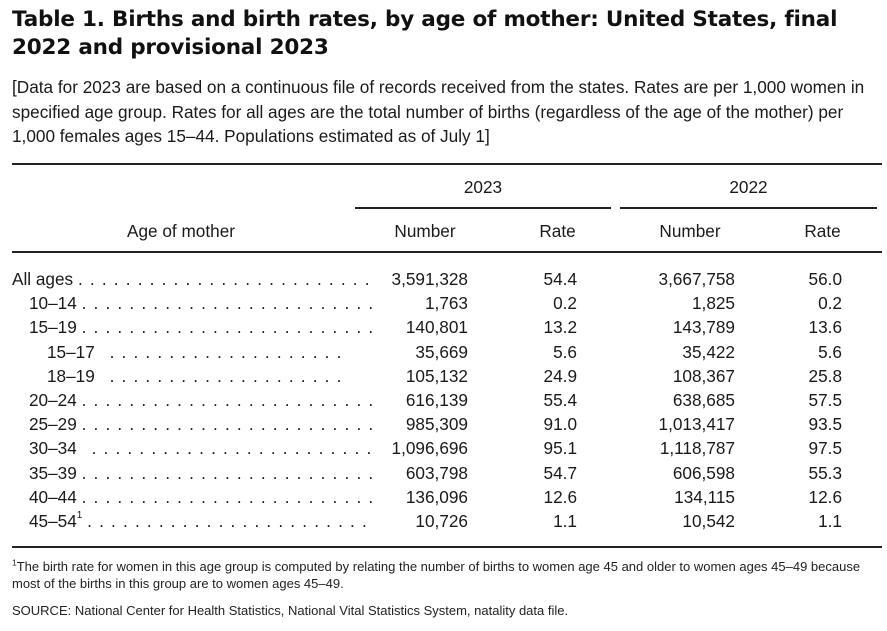 The image size is (887, 631). What do you see at coordinates (560, 448) in the screenshot?
I see `rate-2023-cell: 95.1` at bounding box center [560, 448].